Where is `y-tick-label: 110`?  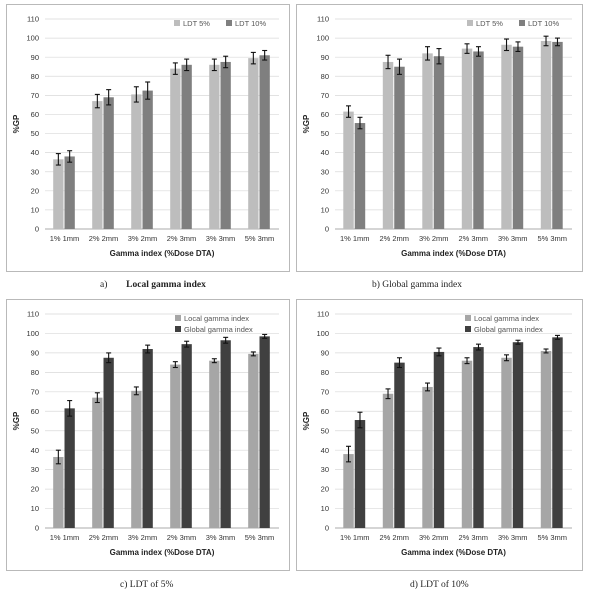
y-tick-label: 110 is located at coordinates (323, 19).